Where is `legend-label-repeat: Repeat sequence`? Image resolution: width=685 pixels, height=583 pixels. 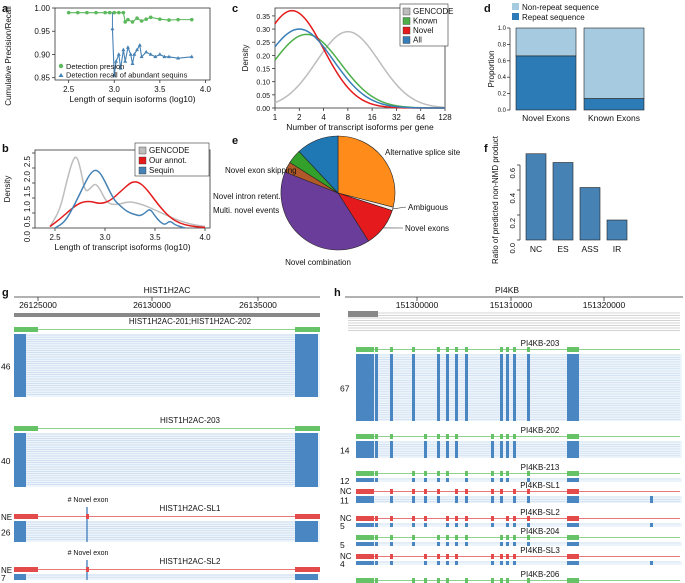 legend-label-repeat: Repeat sequence is located at coordinates (553, 17).